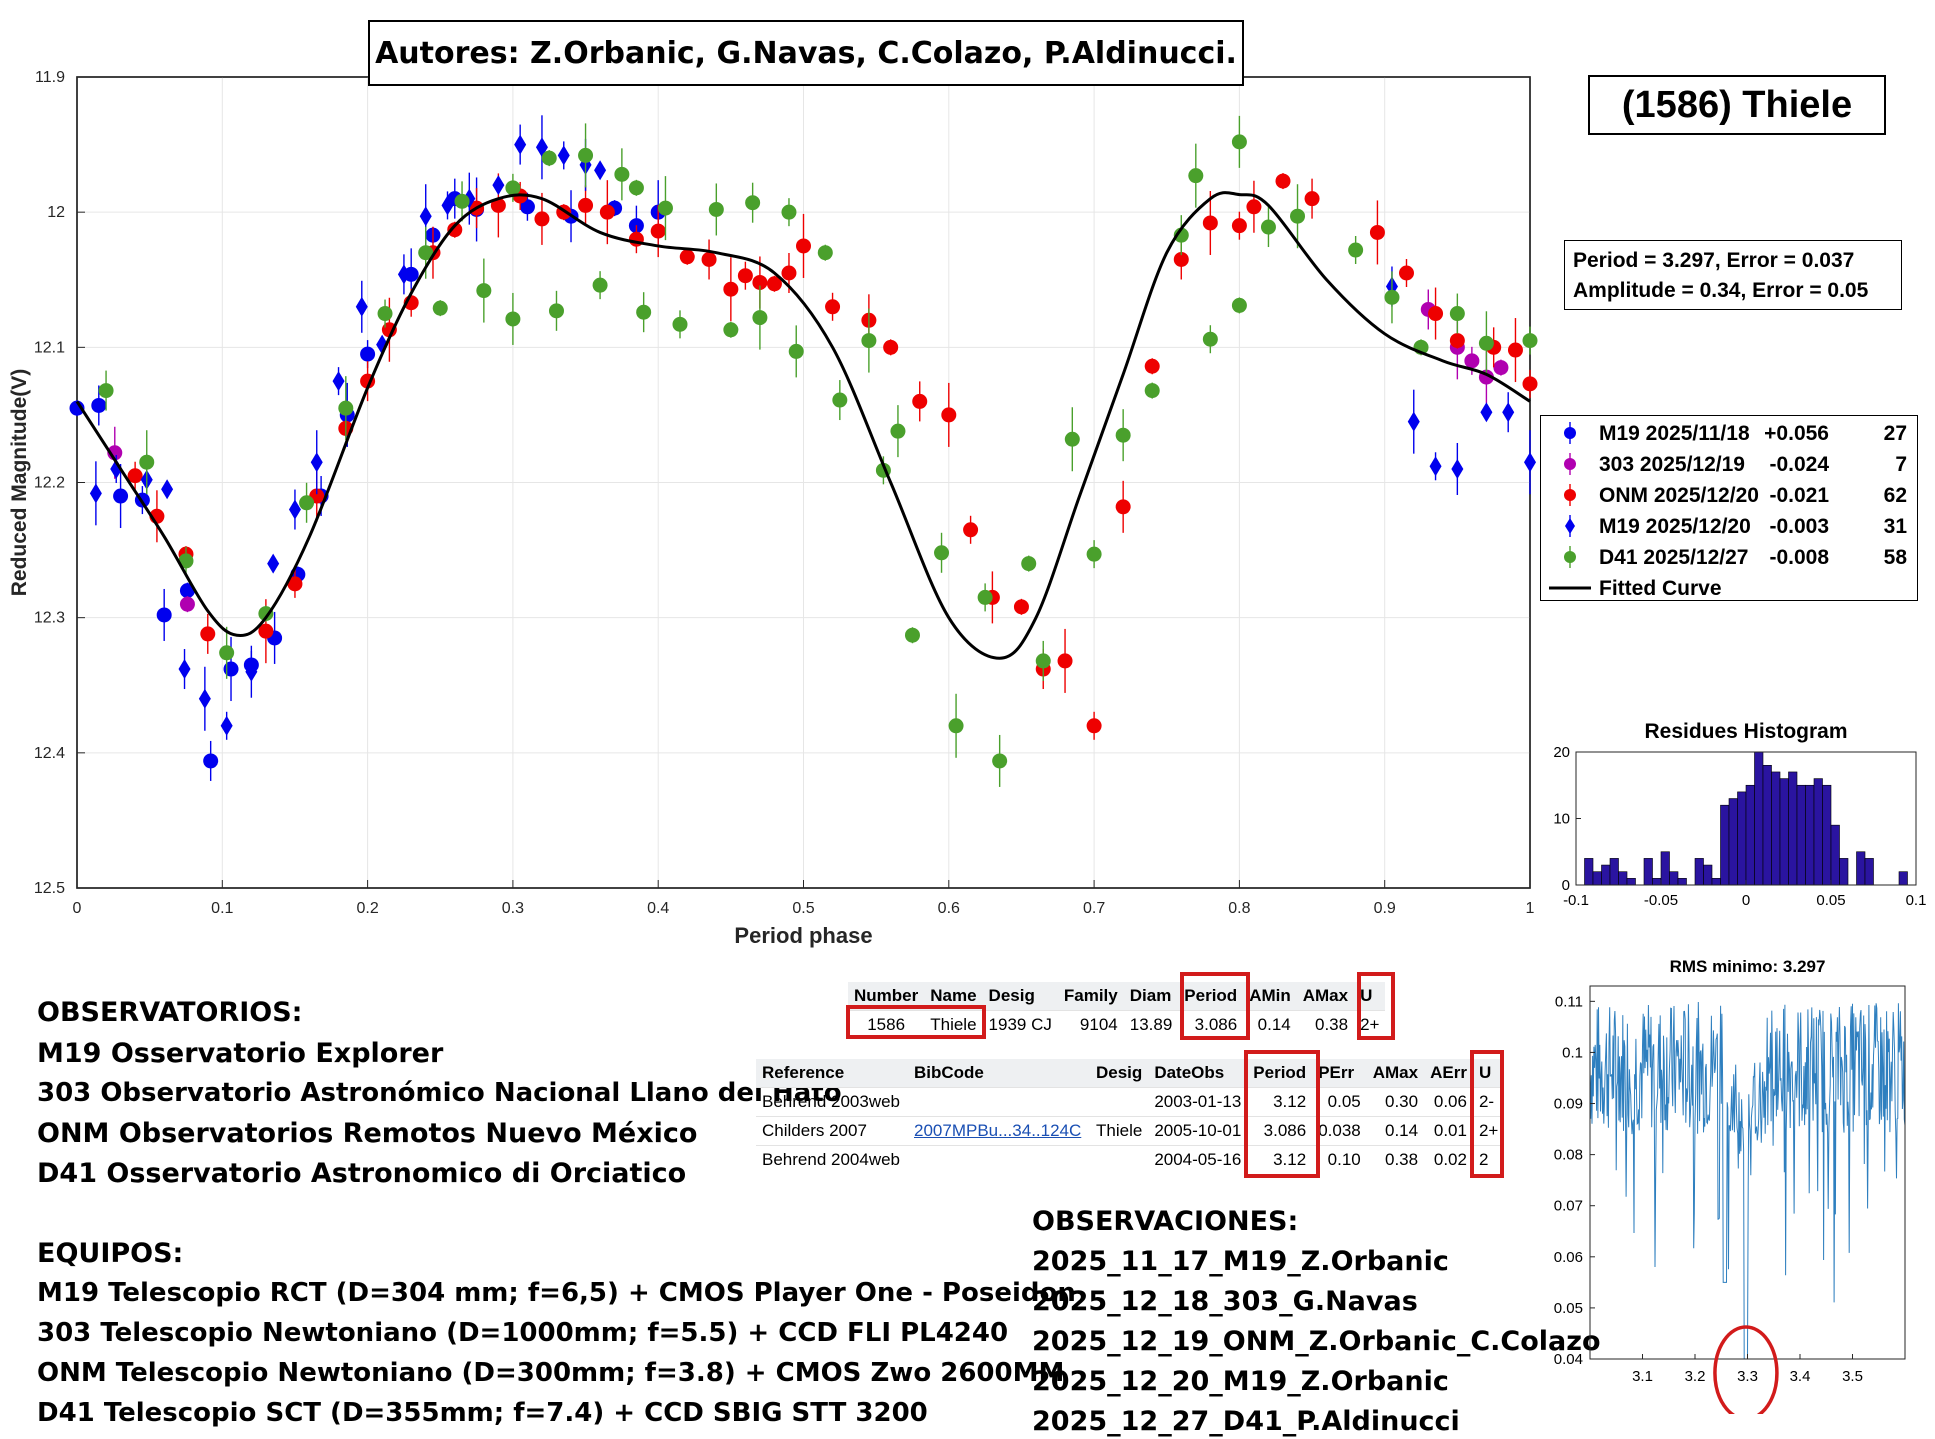 Image resolution: width=1935 pixels, height=1439 pixels. Describe the element at coordinates (832, 1131) in the screenshot. I see `cell-reference: Childers 2007` at that location.